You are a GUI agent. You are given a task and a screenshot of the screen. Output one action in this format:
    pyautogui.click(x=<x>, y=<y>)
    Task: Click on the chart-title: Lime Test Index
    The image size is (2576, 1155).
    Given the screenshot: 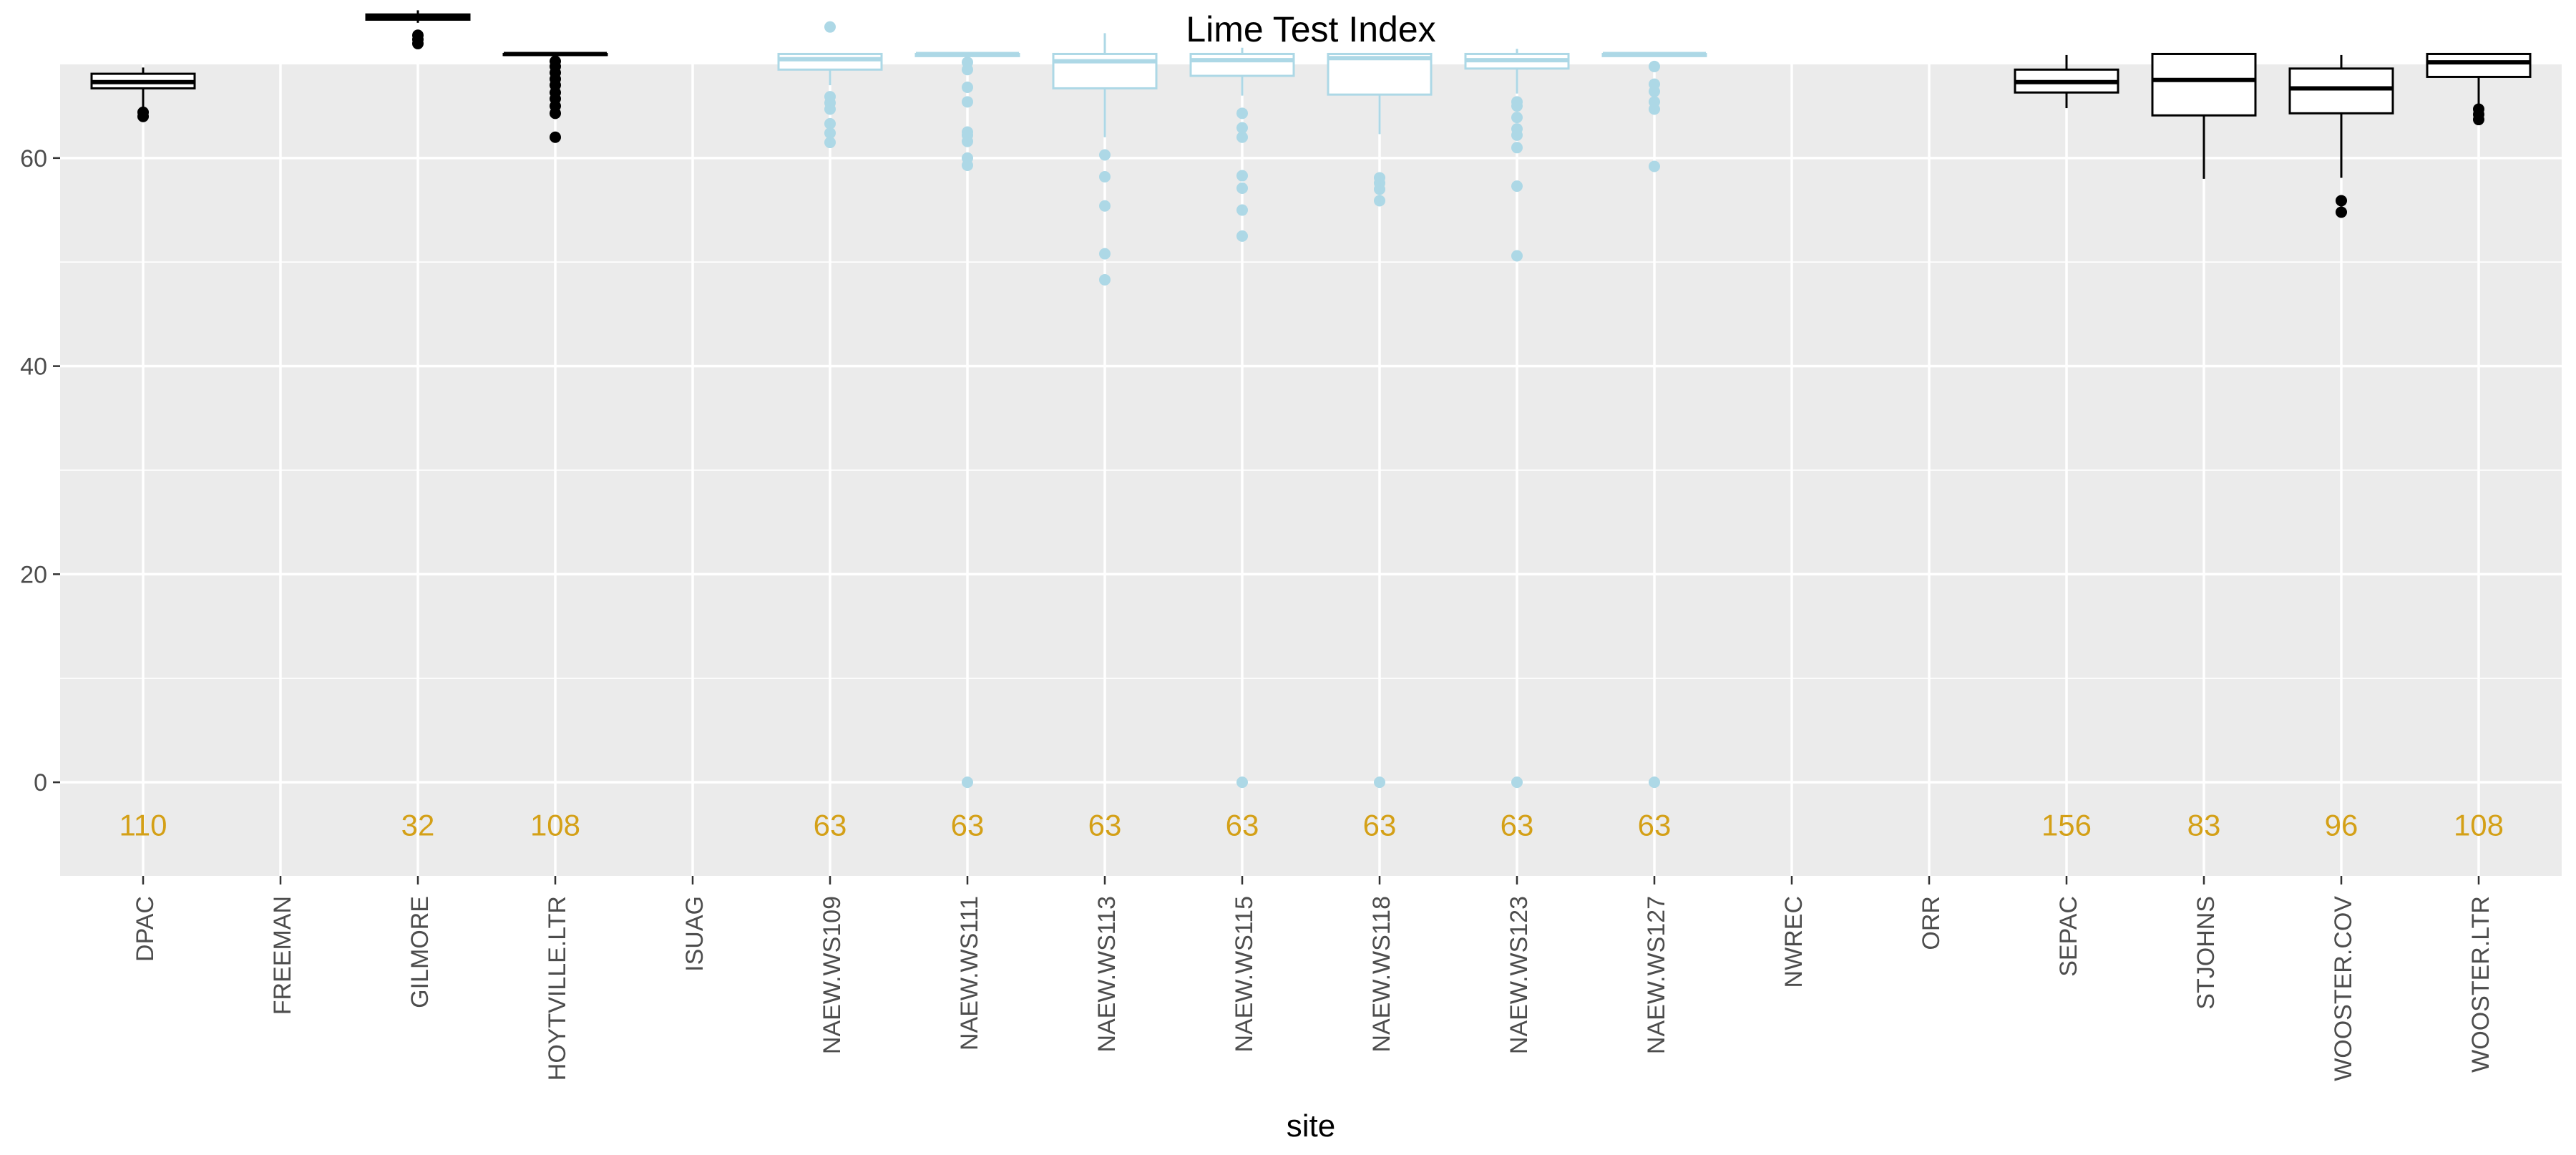 What is the action you would take?
    pyautogui.click(x=1310, y=29)
    